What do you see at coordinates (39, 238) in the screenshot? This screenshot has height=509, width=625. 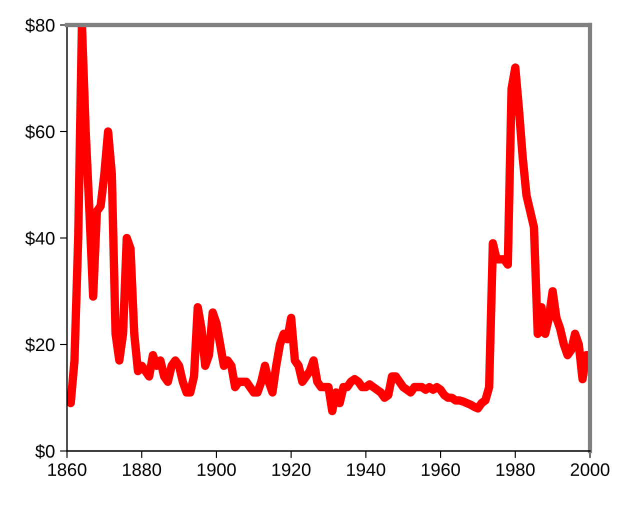 I see `y-tick-label: $40` at bounding box center [39, 238].